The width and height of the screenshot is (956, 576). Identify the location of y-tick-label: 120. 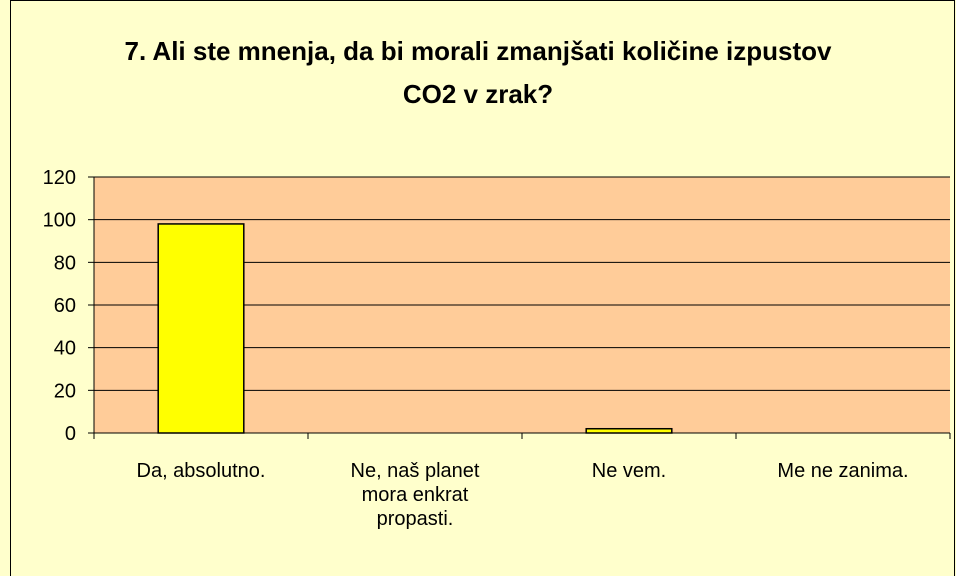
(59, 178).